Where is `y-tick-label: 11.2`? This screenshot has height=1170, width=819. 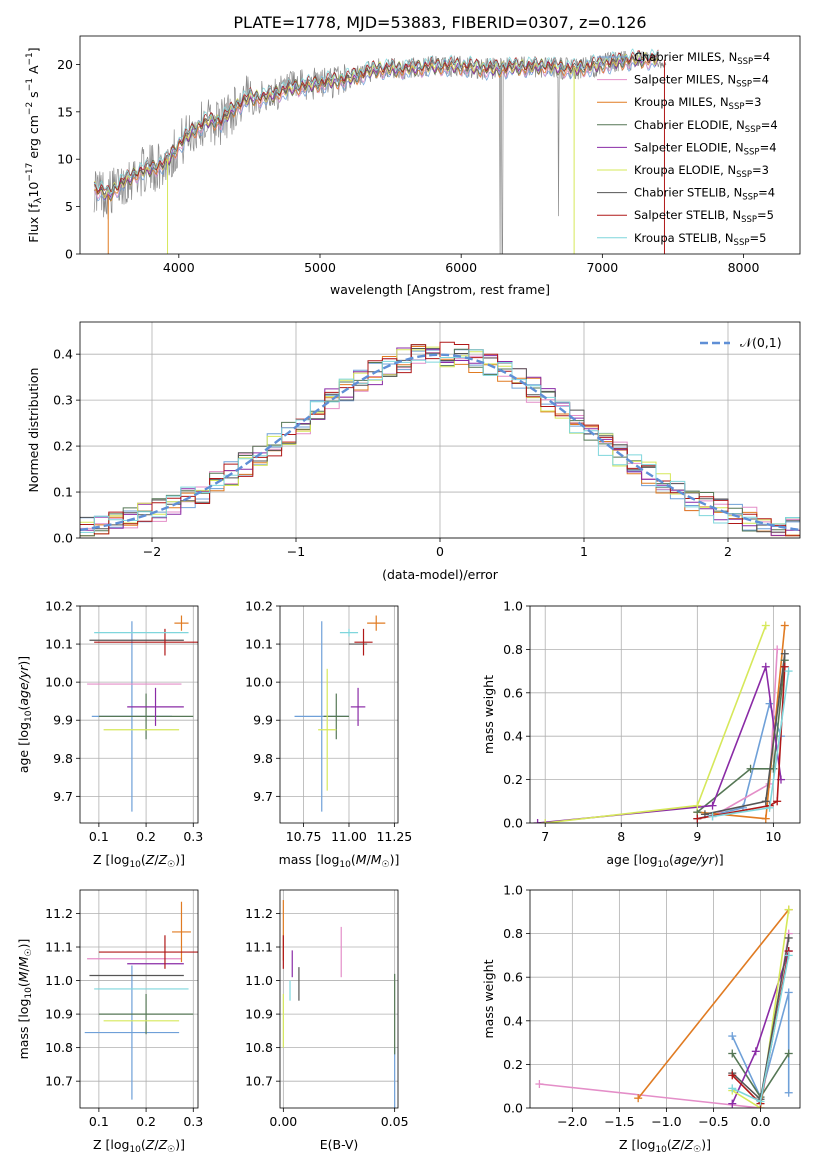
y-tick-label: 11.2 is located at coordinates (259, 913).